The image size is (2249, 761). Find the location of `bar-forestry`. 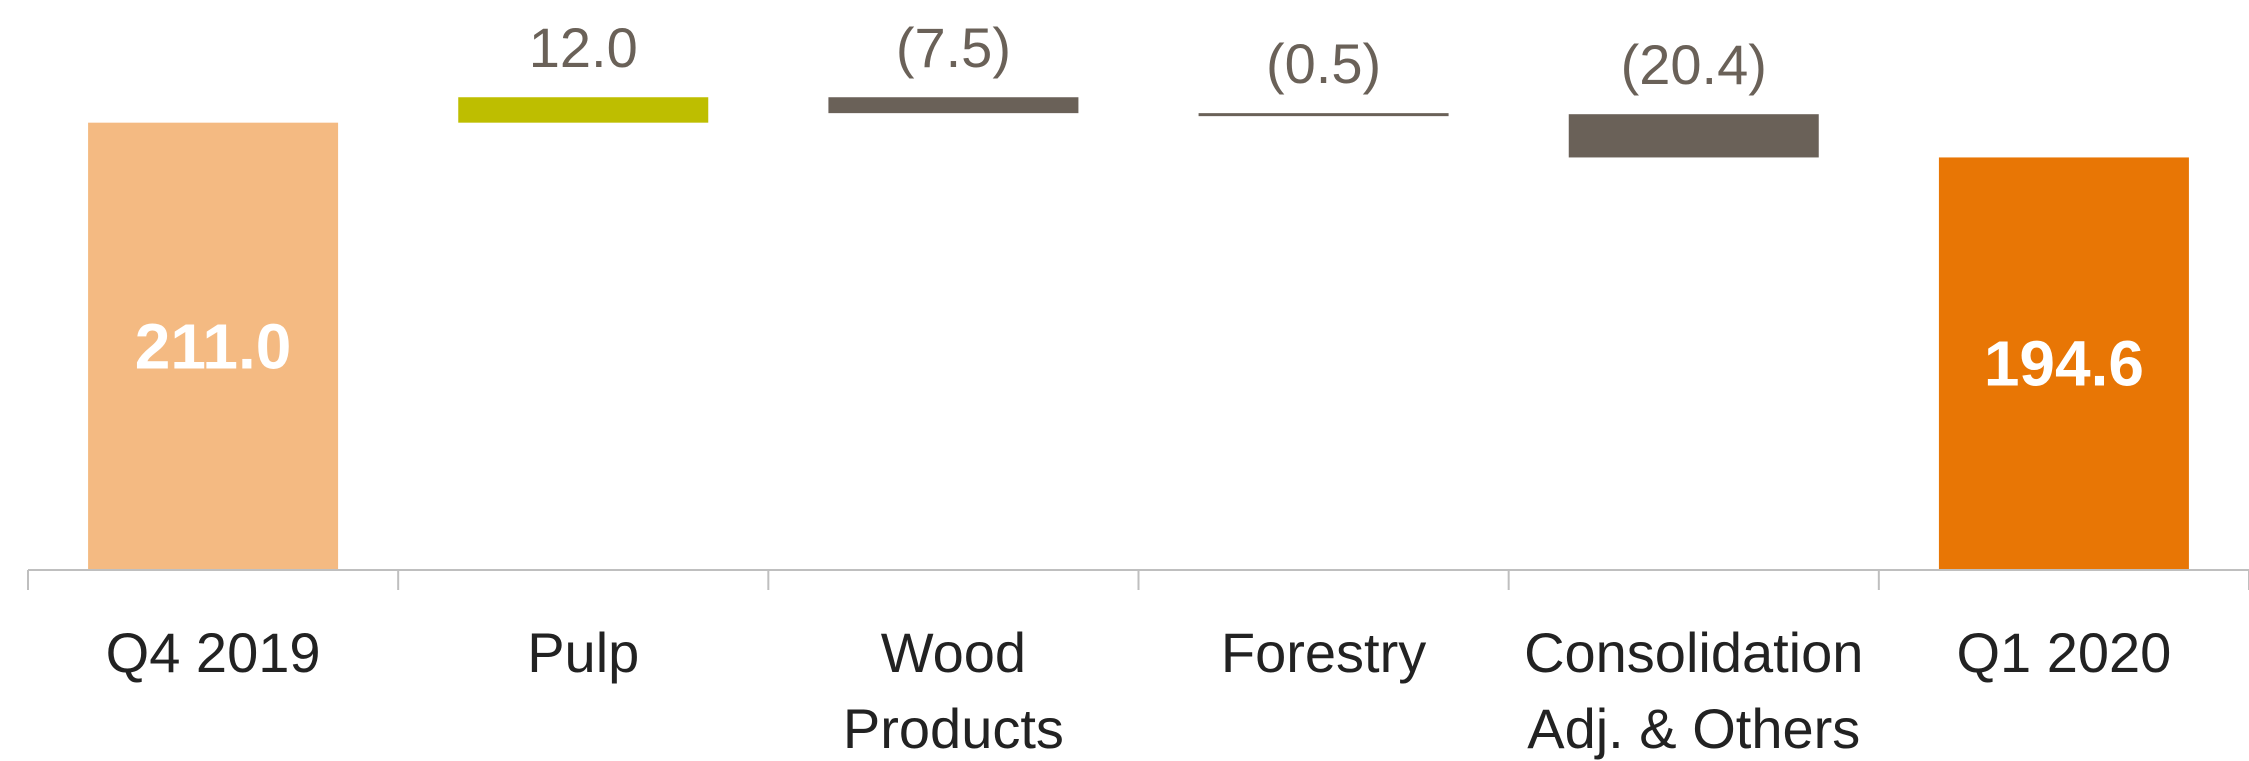

bar-forestry is located at coordinates (1323, 115).